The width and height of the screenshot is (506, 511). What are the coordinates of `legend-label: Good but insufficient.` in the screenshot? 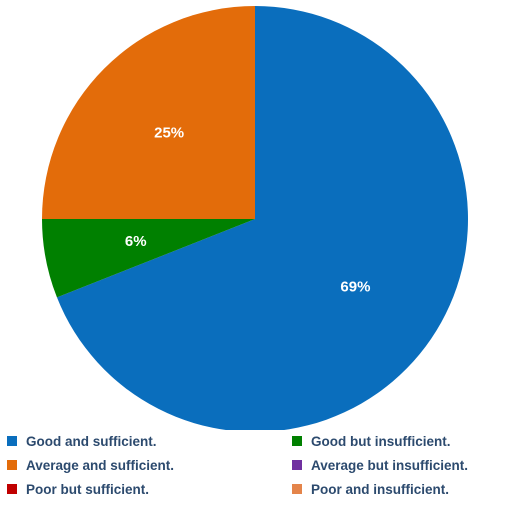 It's located at (381, 441).